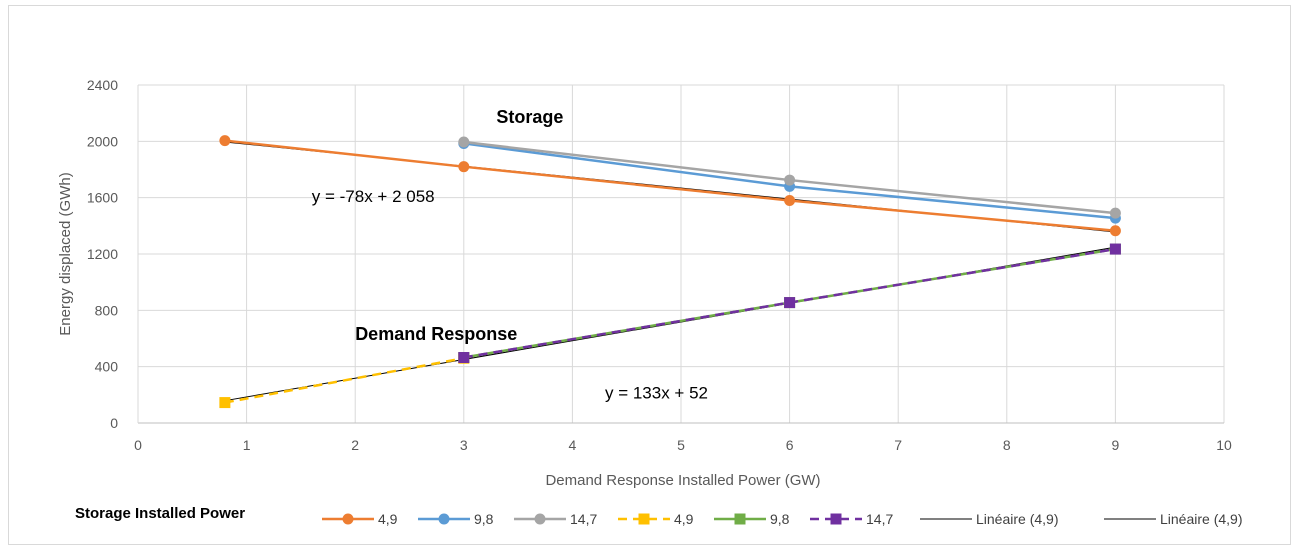 The image size is (1292, 546). I want to click on x-tick-label: 5, so click(681, 445).